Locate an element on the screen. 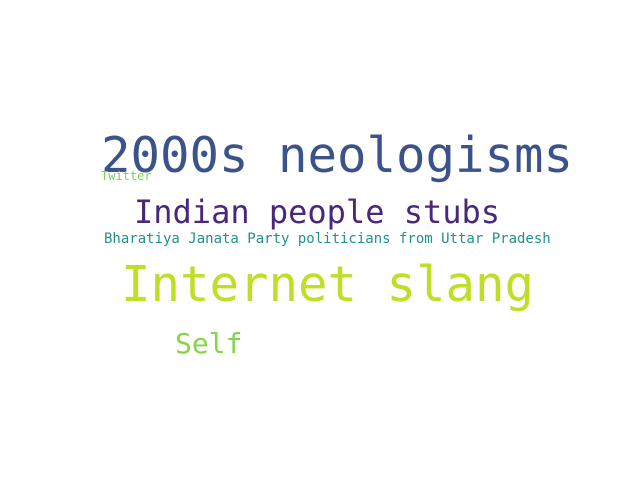 The height and width of the screenshot is (480, 640). word-2000s-neologisms: 2000s neologisms is located at coordinates (337, 155).